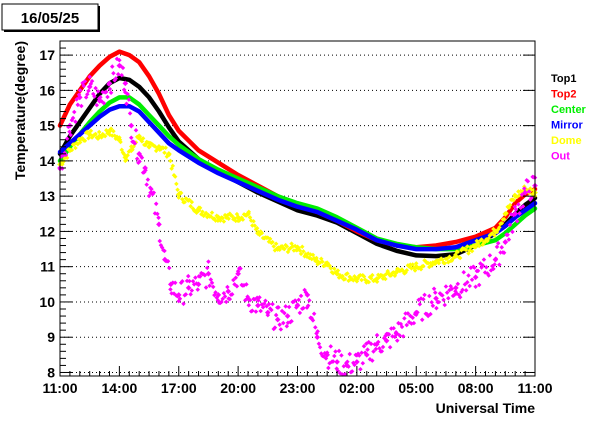  What do you see at coordinates (47, 196) in the screenshot?
I see `y-tick-label: 13` at bounding box center [47, 196].